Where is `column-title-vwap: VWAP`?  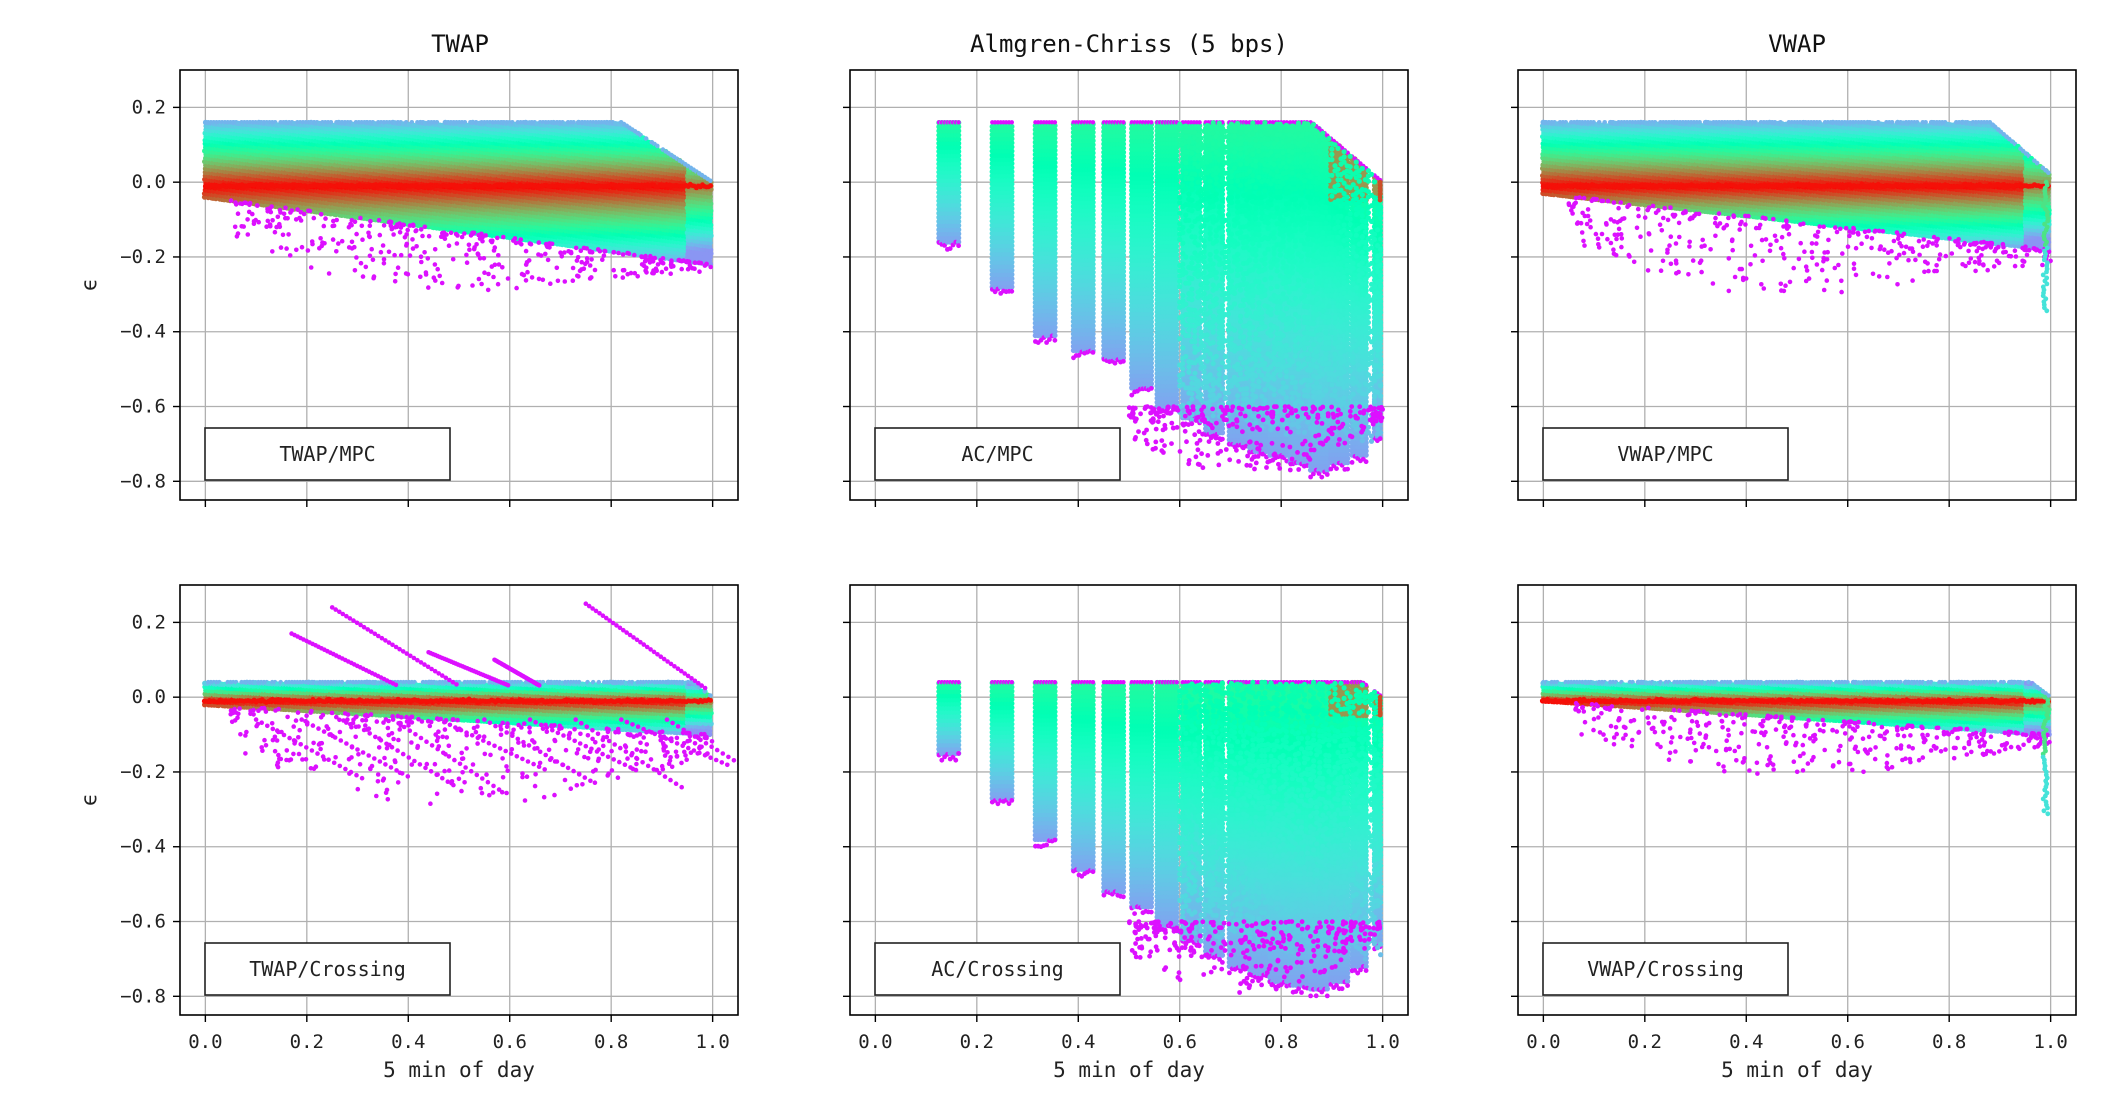
column-title-vwap: VWAP is located at coordinates (1797, 44).